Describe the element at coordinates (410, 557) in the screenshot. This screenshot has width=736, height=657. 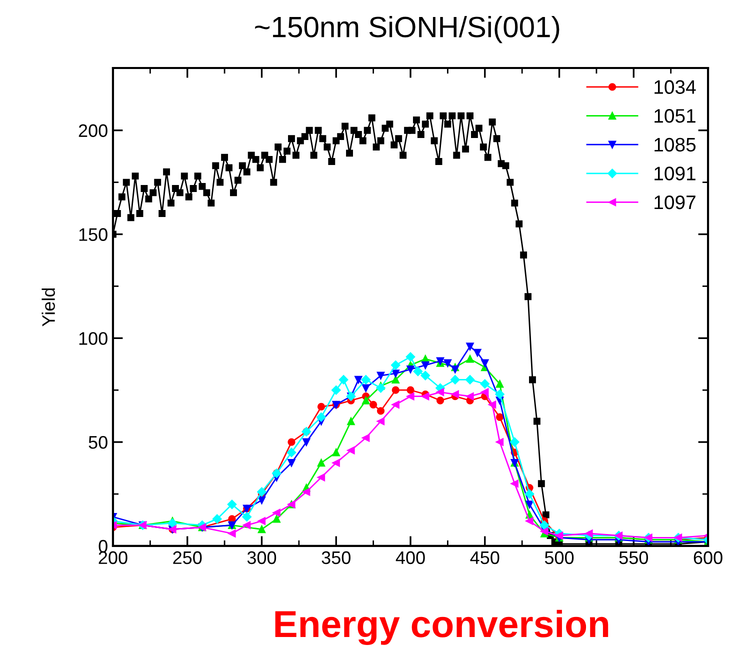
I see `x-tick-label: 400` at that location.